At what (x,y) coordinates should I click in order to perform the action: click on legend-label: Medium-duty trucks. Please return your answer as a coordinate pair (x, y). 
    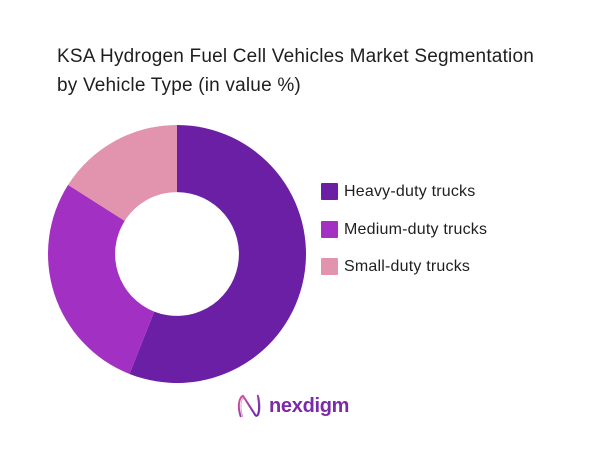
    Looking at the image, I should click on (416, 229).